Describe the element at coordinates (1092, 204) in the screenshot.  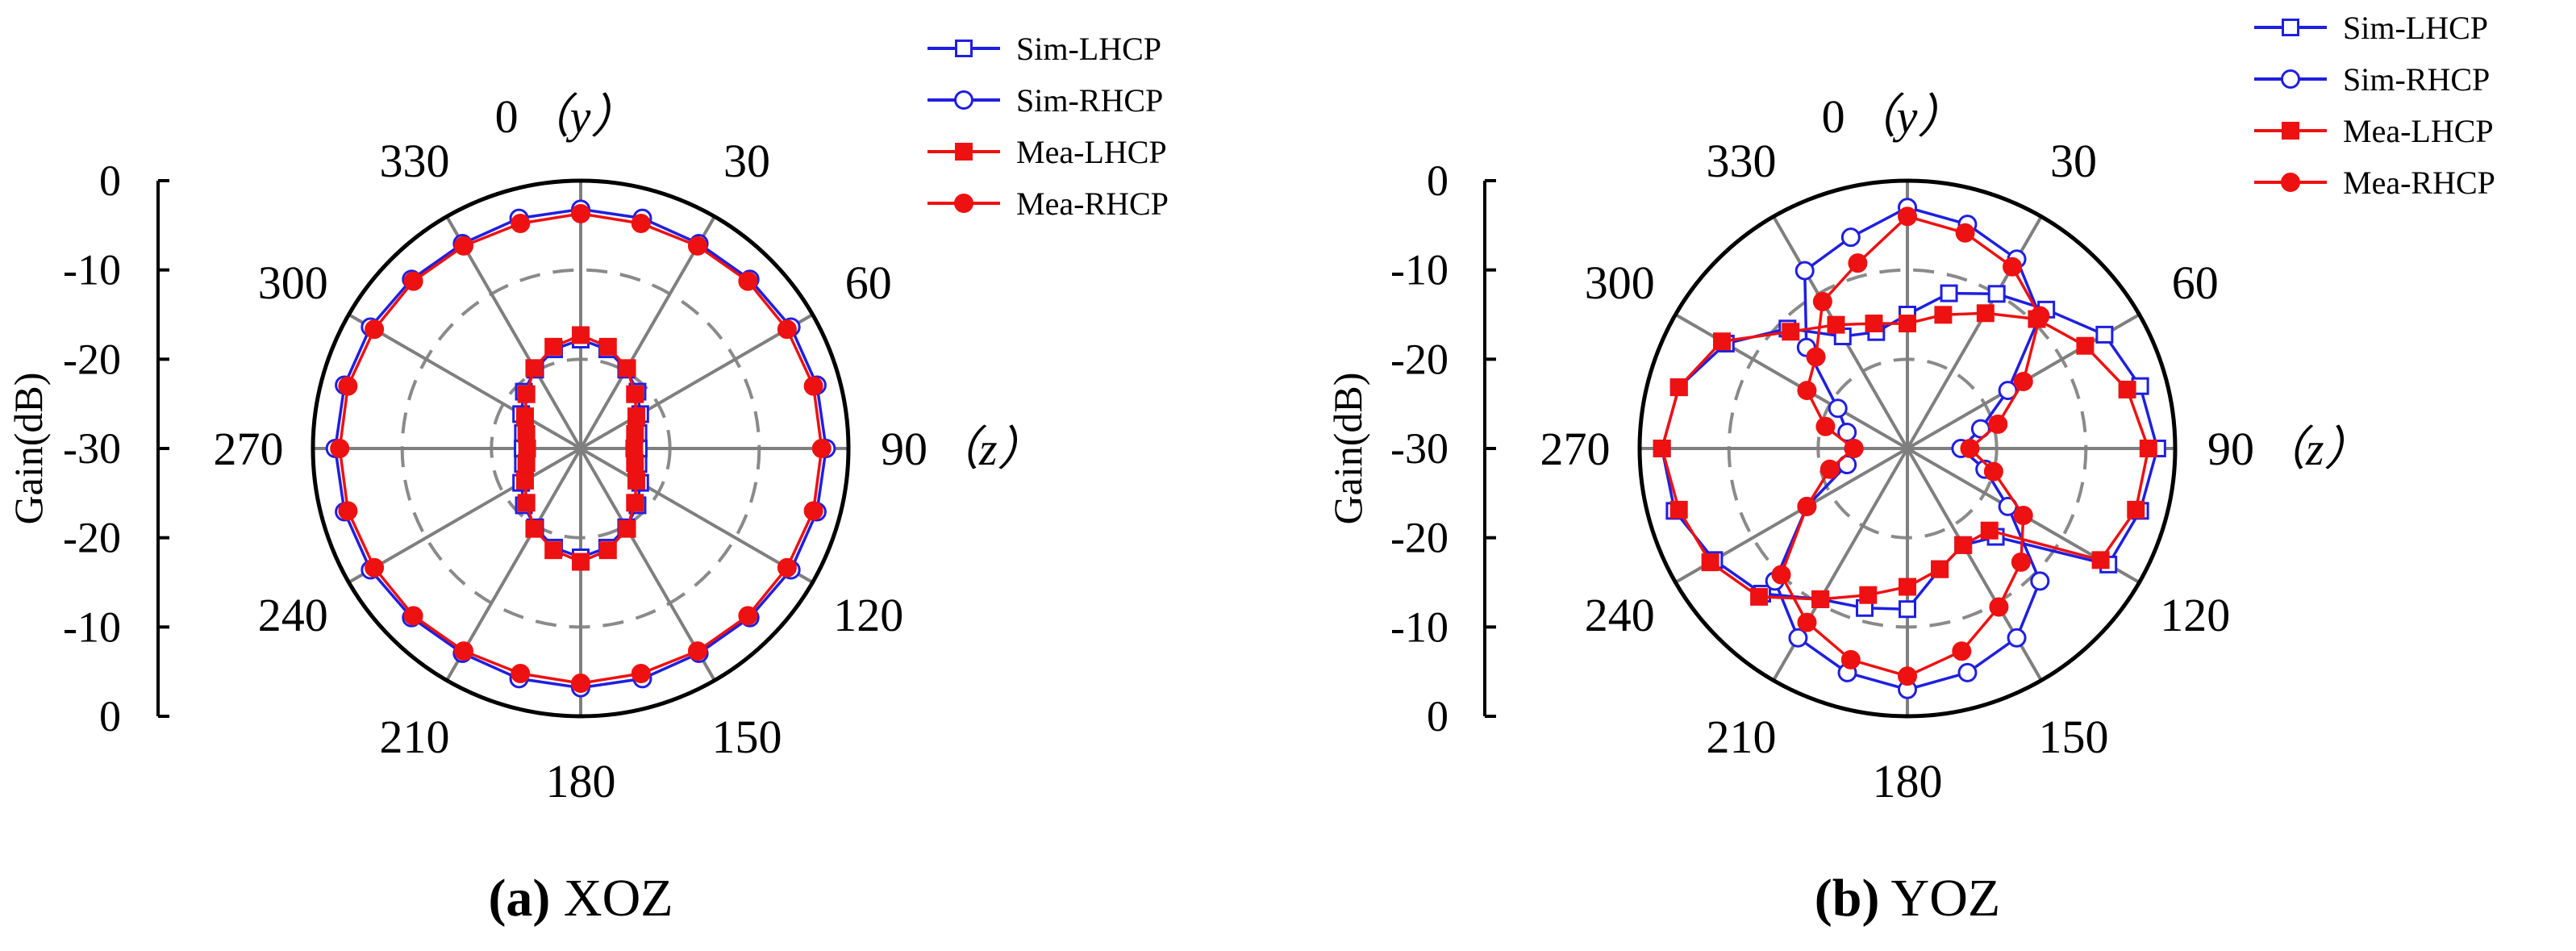
I see `legend-label: Mea-RHCP` at that location.